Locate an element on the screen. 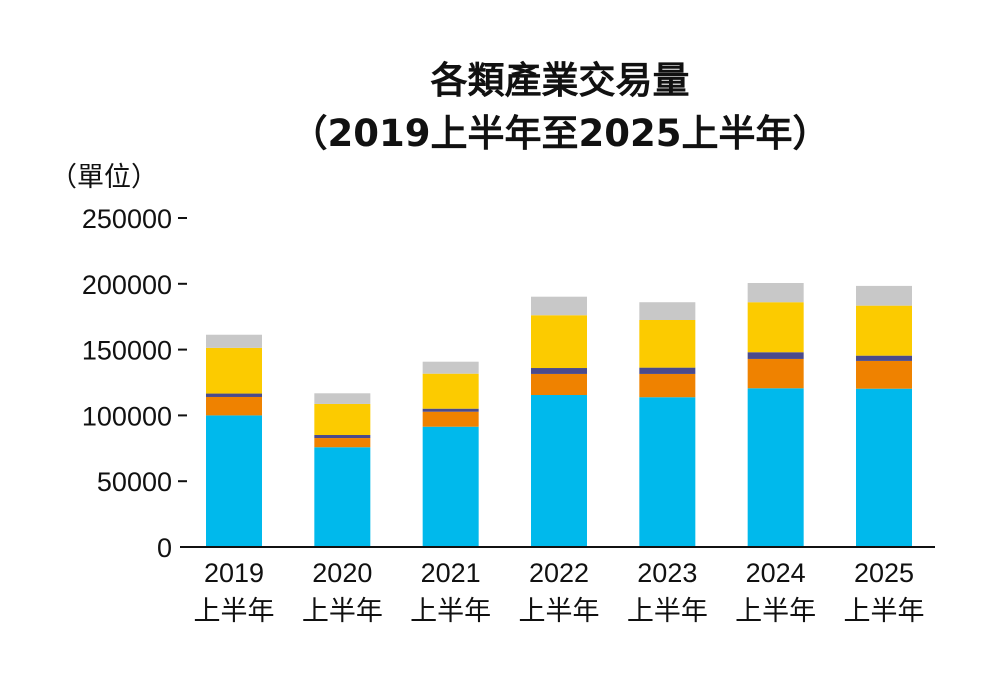  chart-subtitle: （2019上半年至2025上半年） is located at coordinates (560, 133).